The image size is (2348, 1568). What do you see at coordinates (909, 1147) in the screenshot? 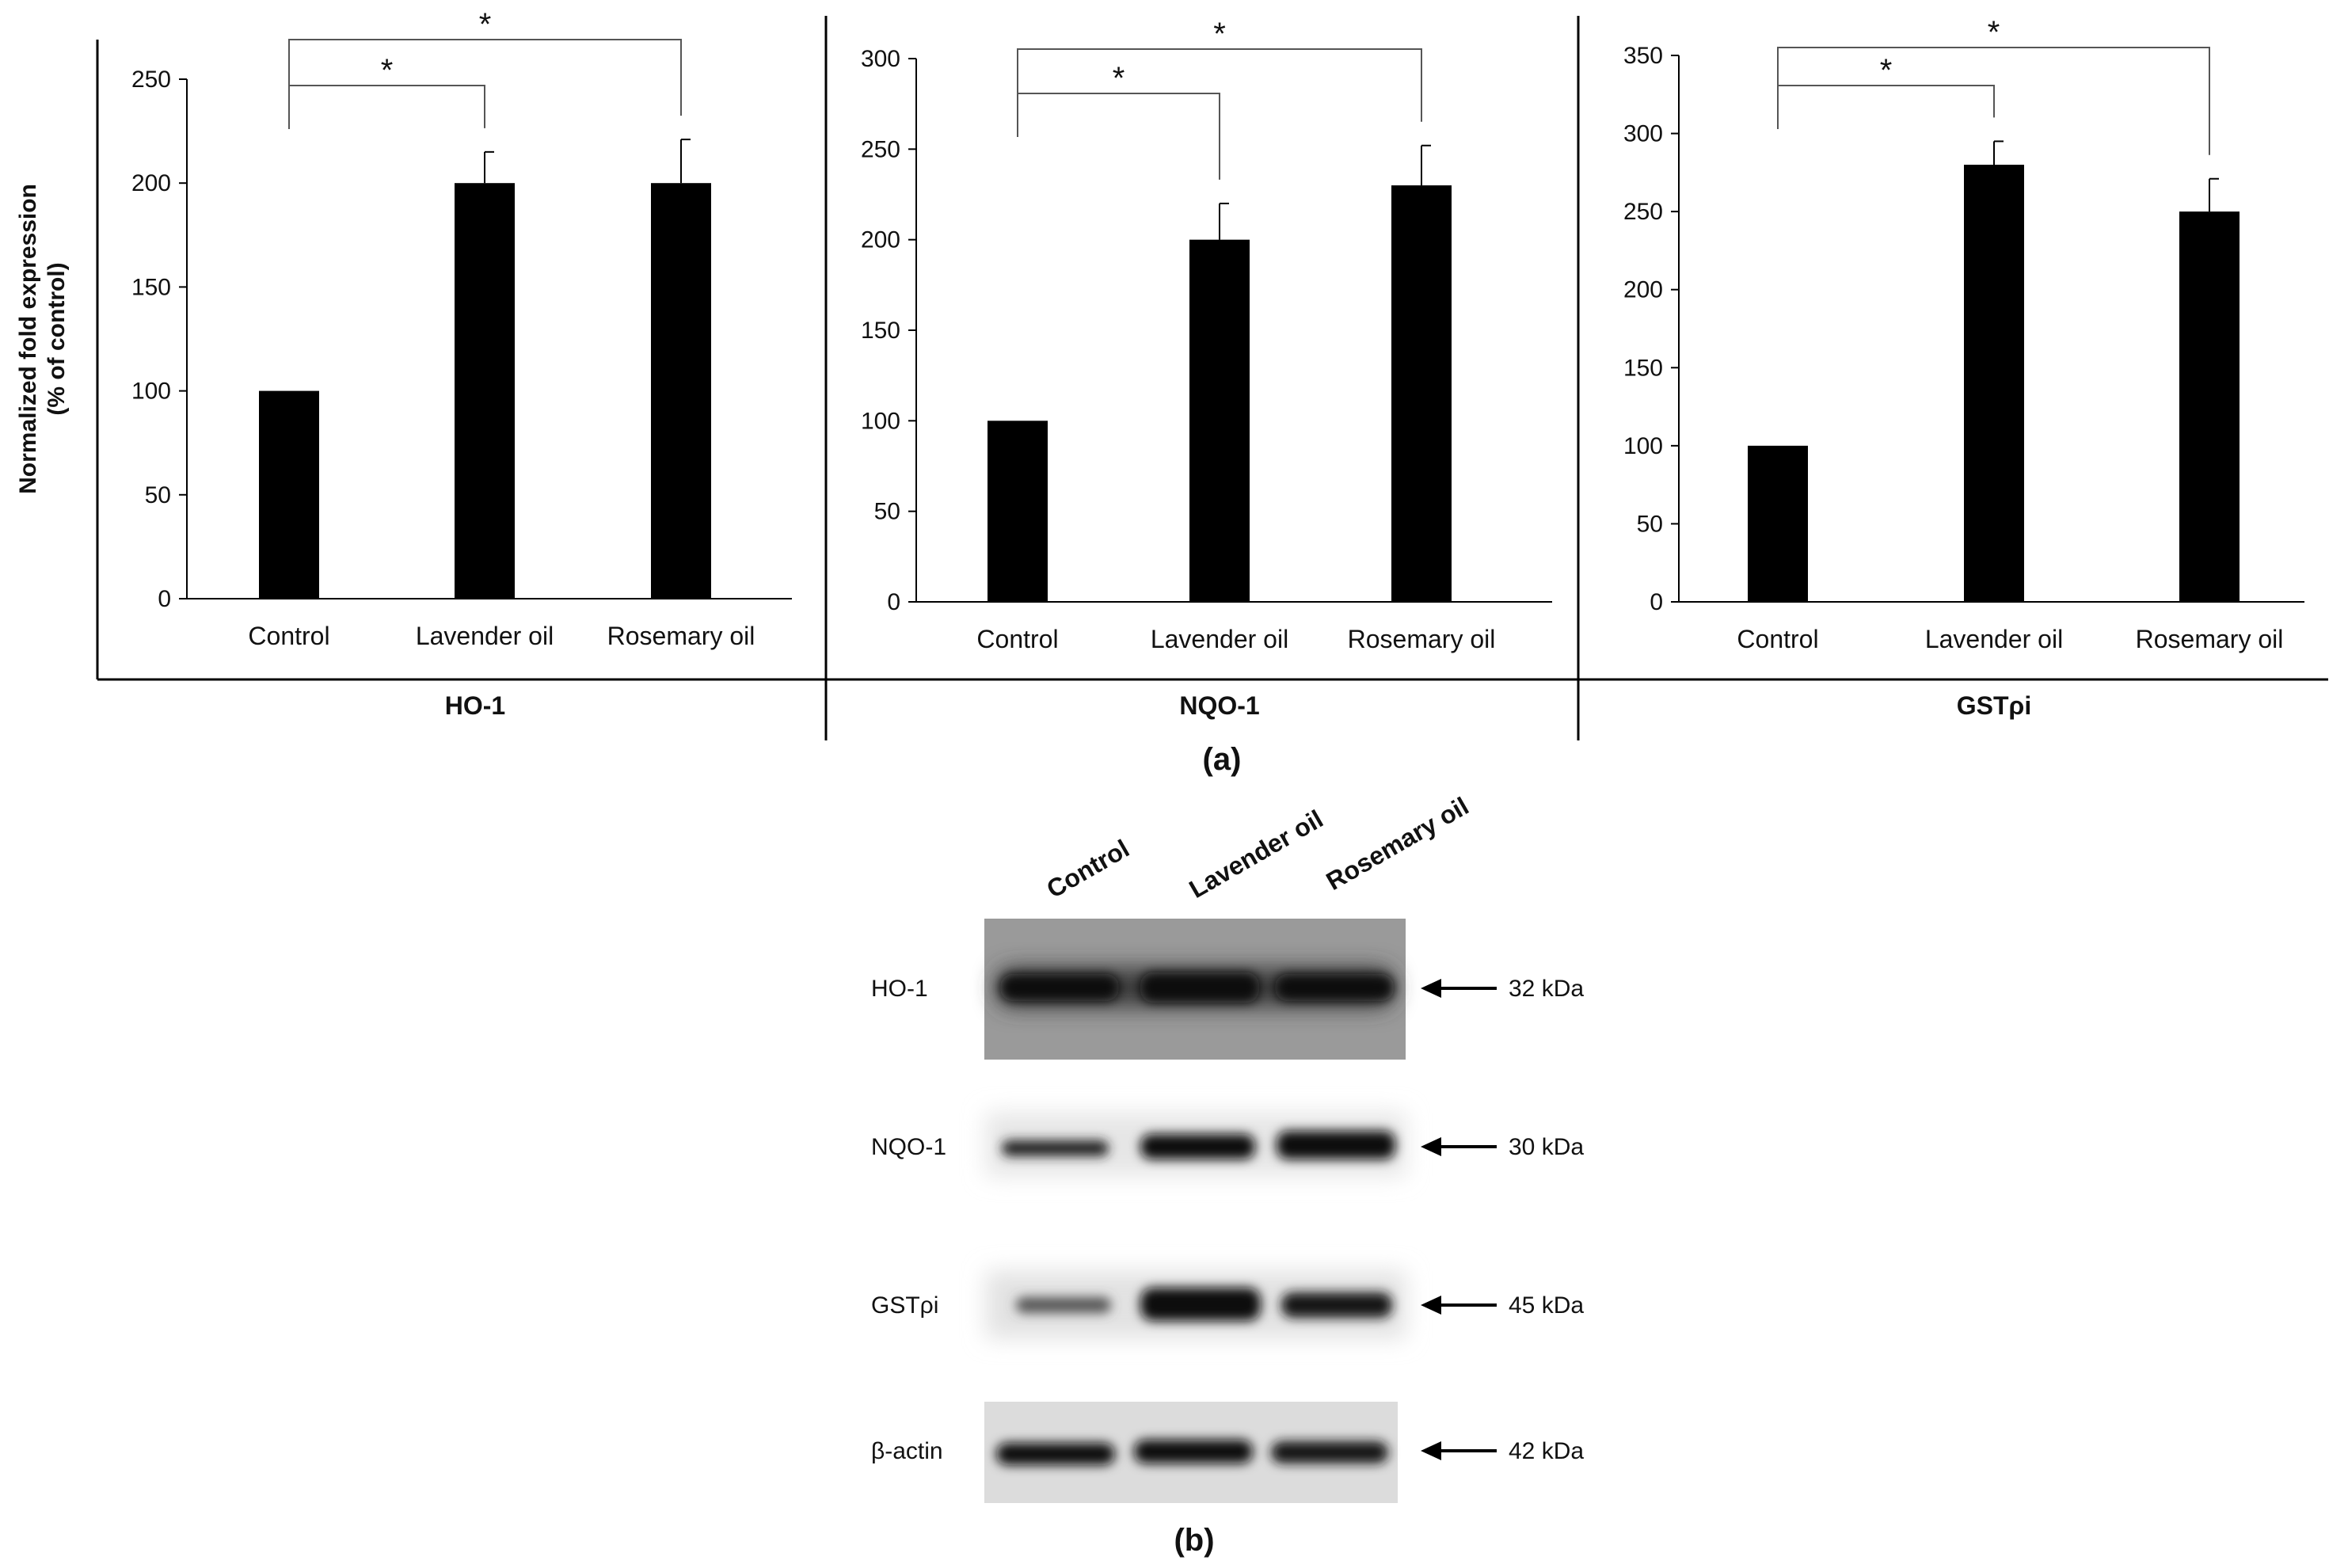
I see `blot-label-nqo1: NQO-1` at bounding box center [909, 1147].